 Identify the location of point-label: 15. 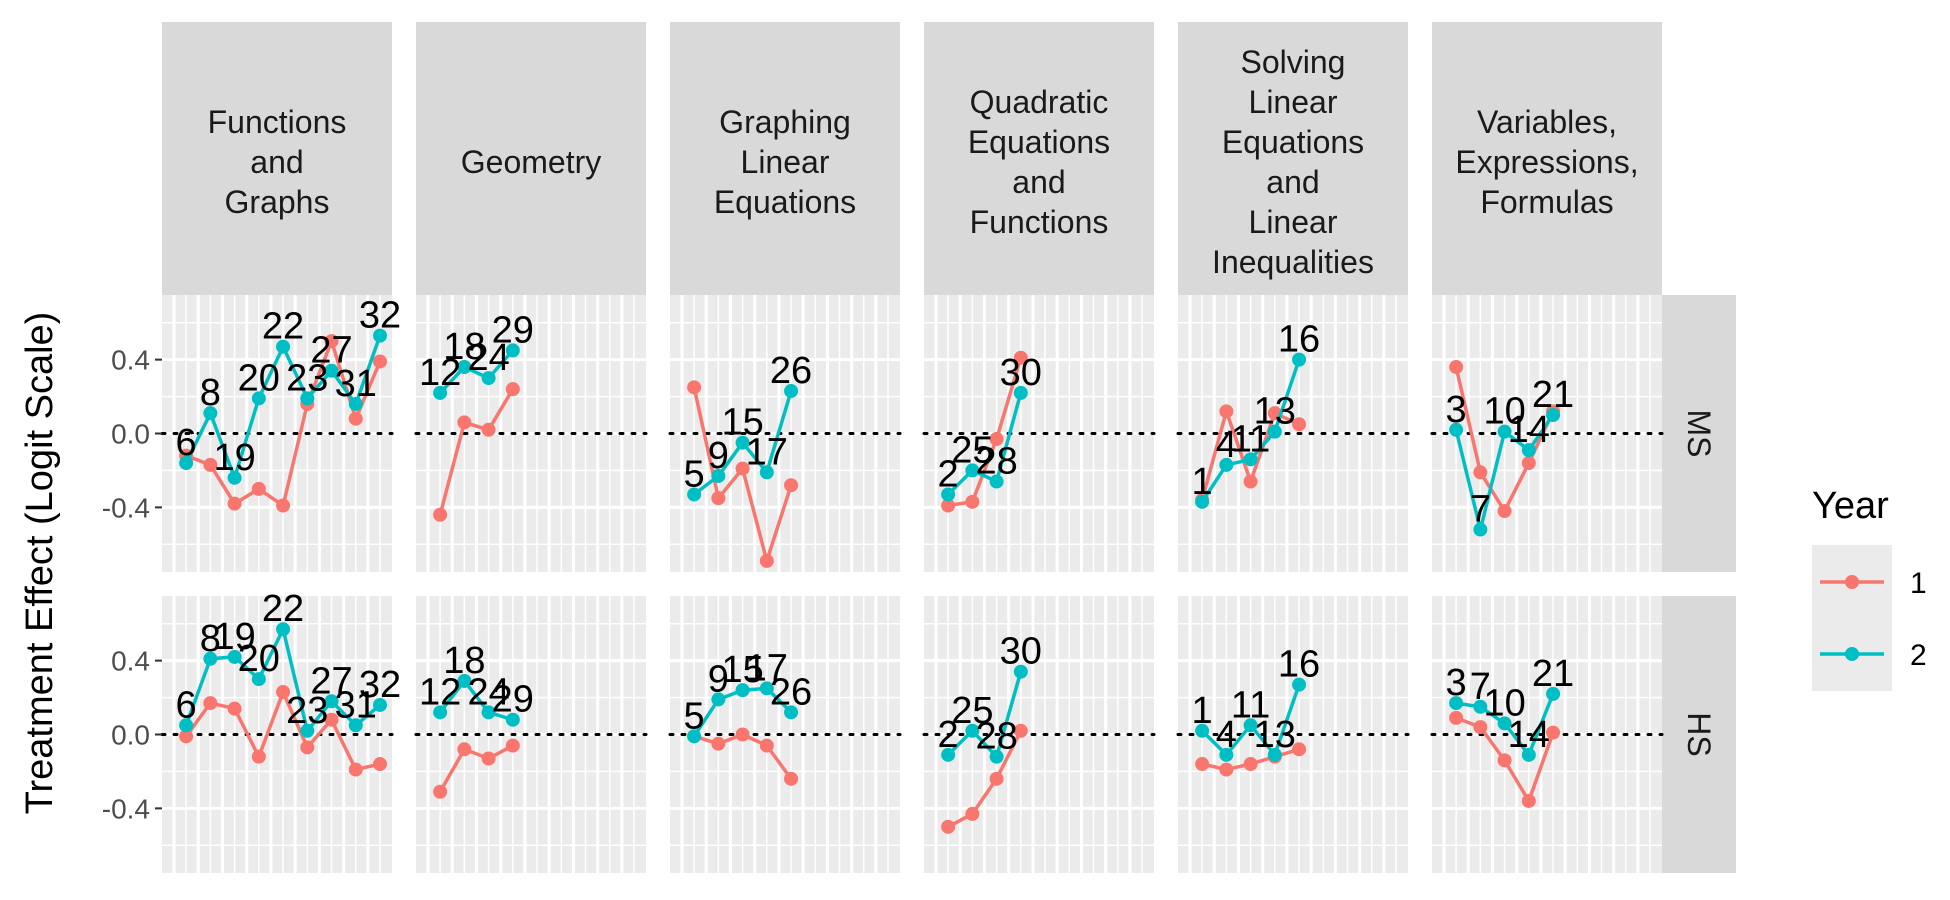
(742, 423).